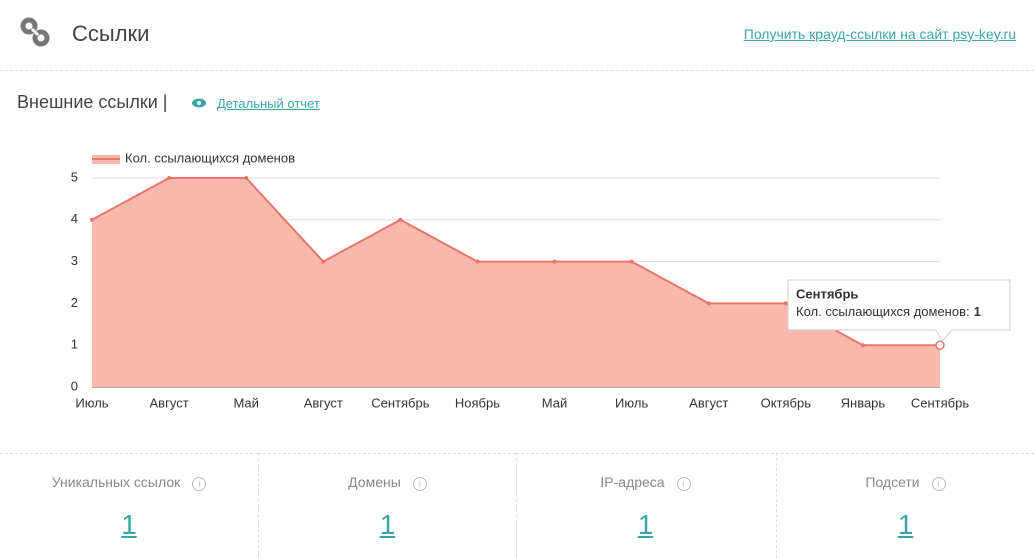 This screenshot has width=1034, height=558. I want to click on stat-label: Домены i, so click(387, 482).